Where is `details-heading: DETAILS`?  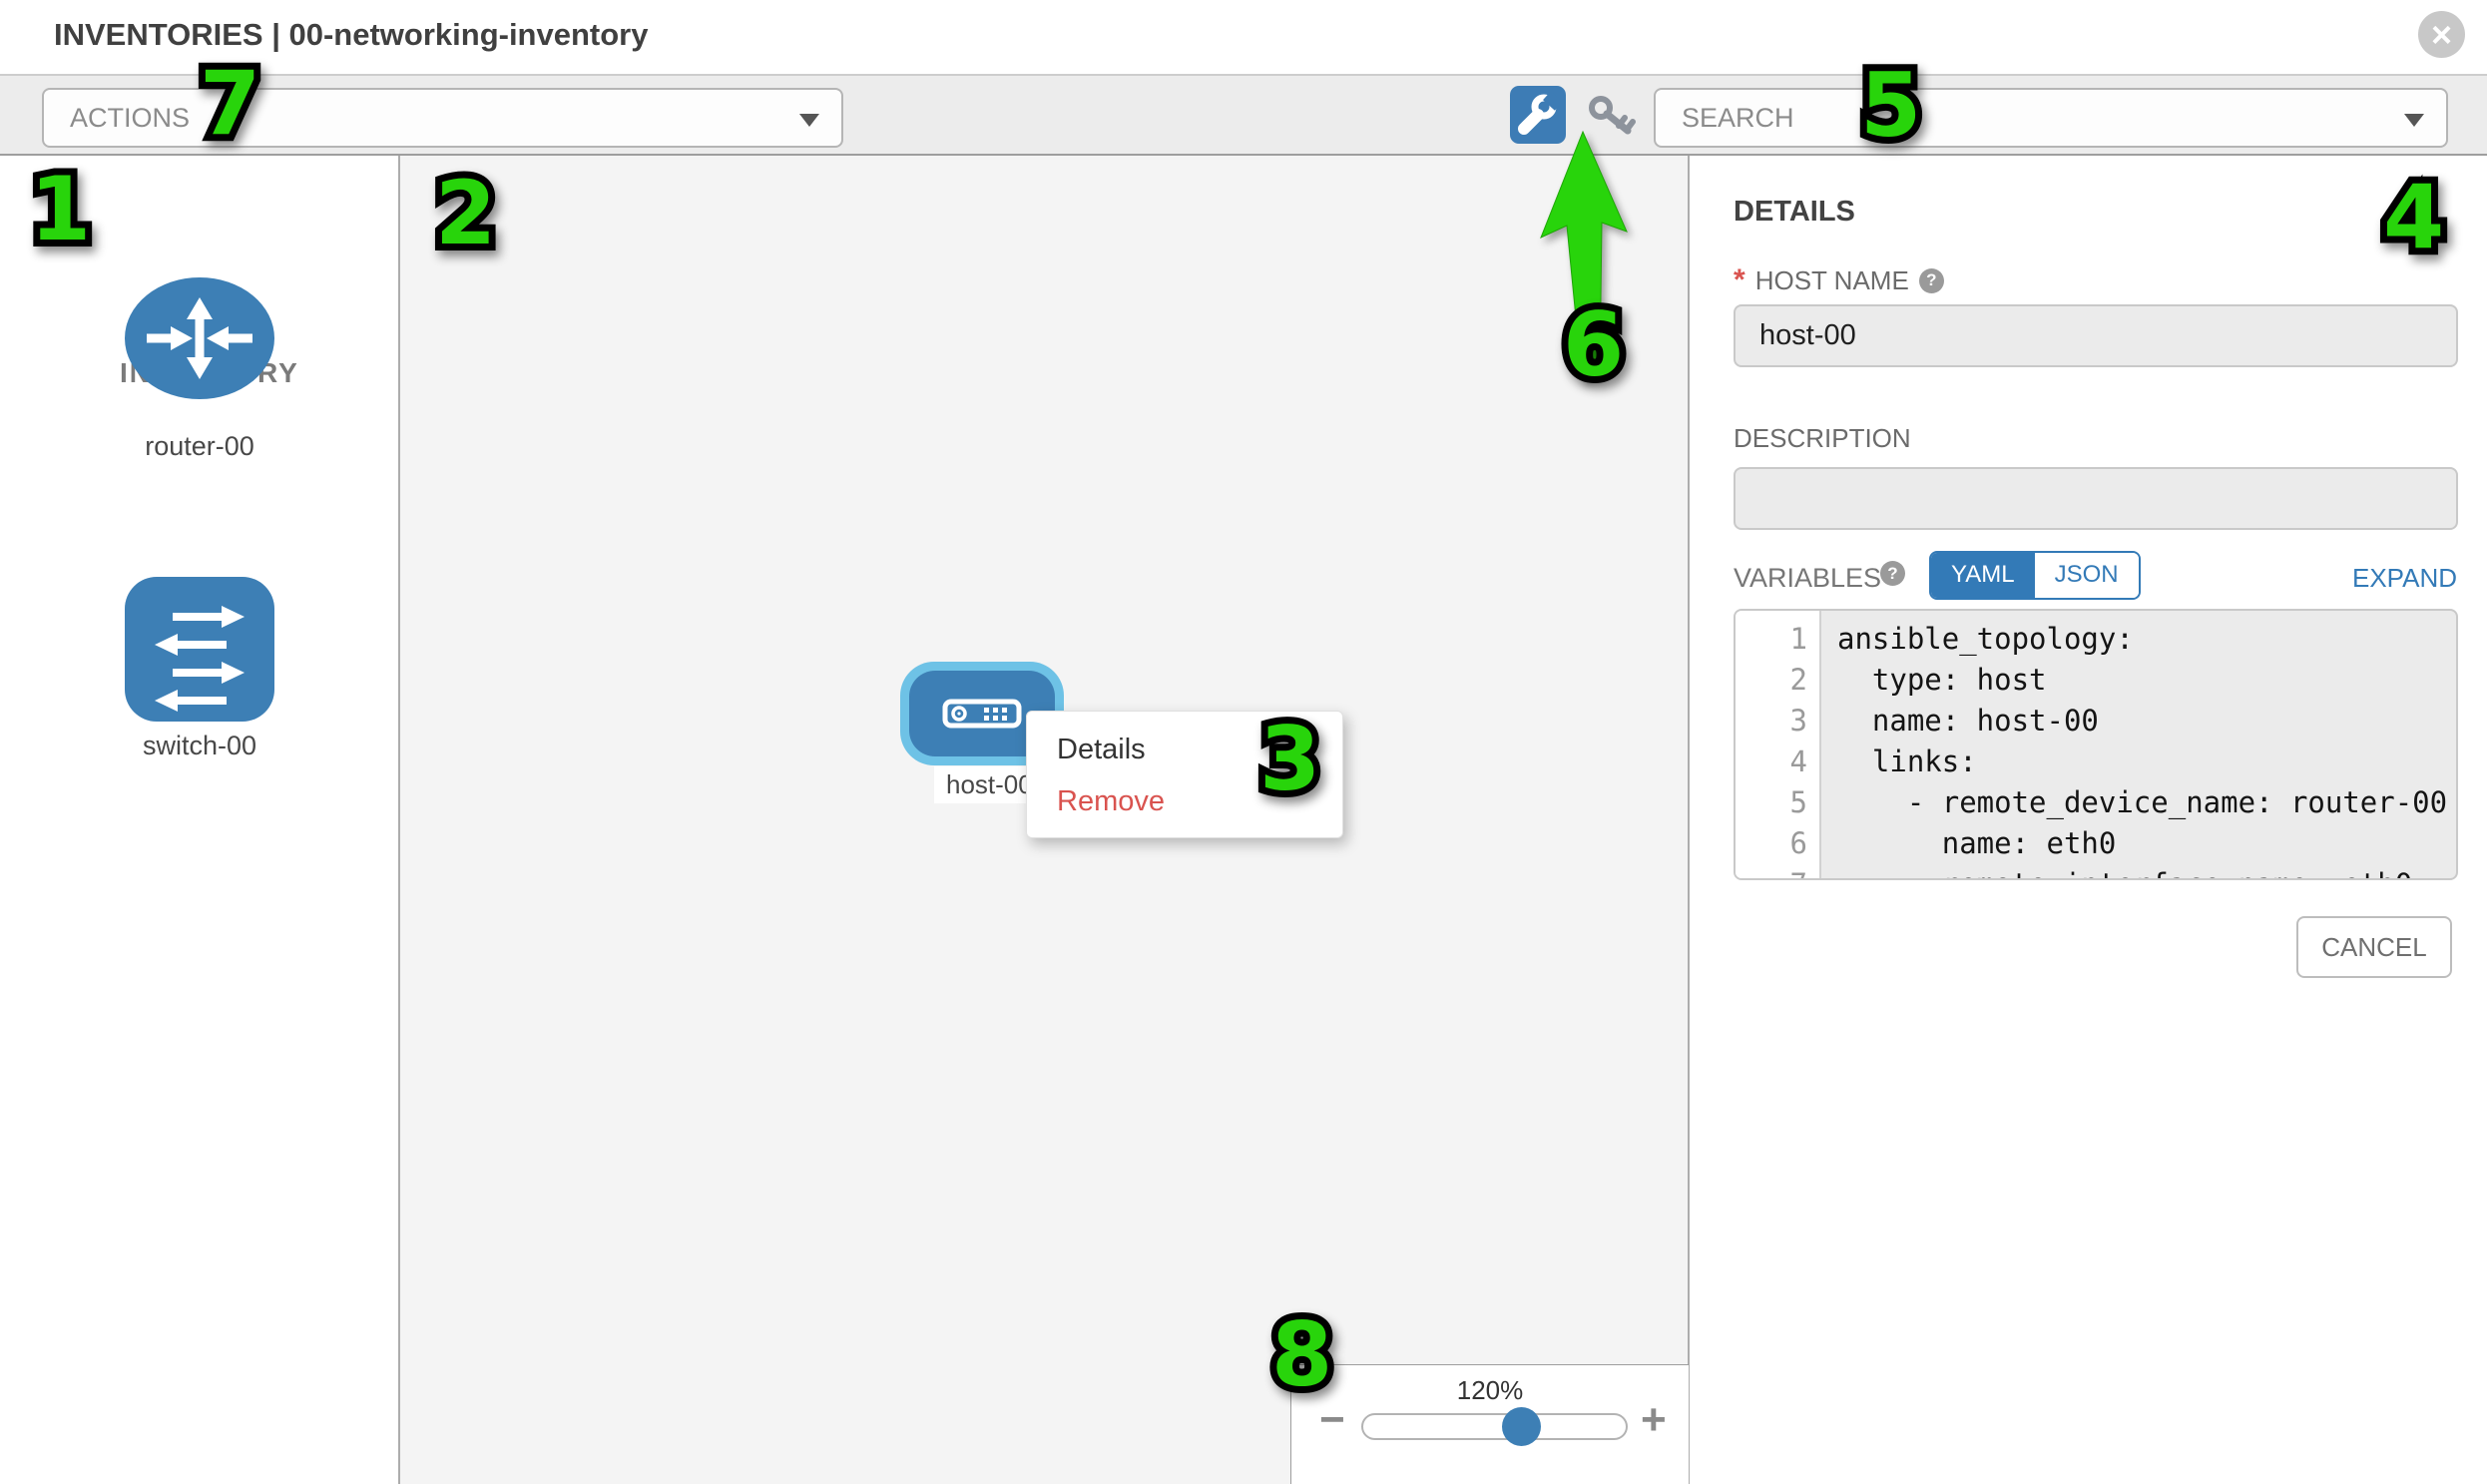 details-heading: DETAILS is located at coordinates (1794, 212).